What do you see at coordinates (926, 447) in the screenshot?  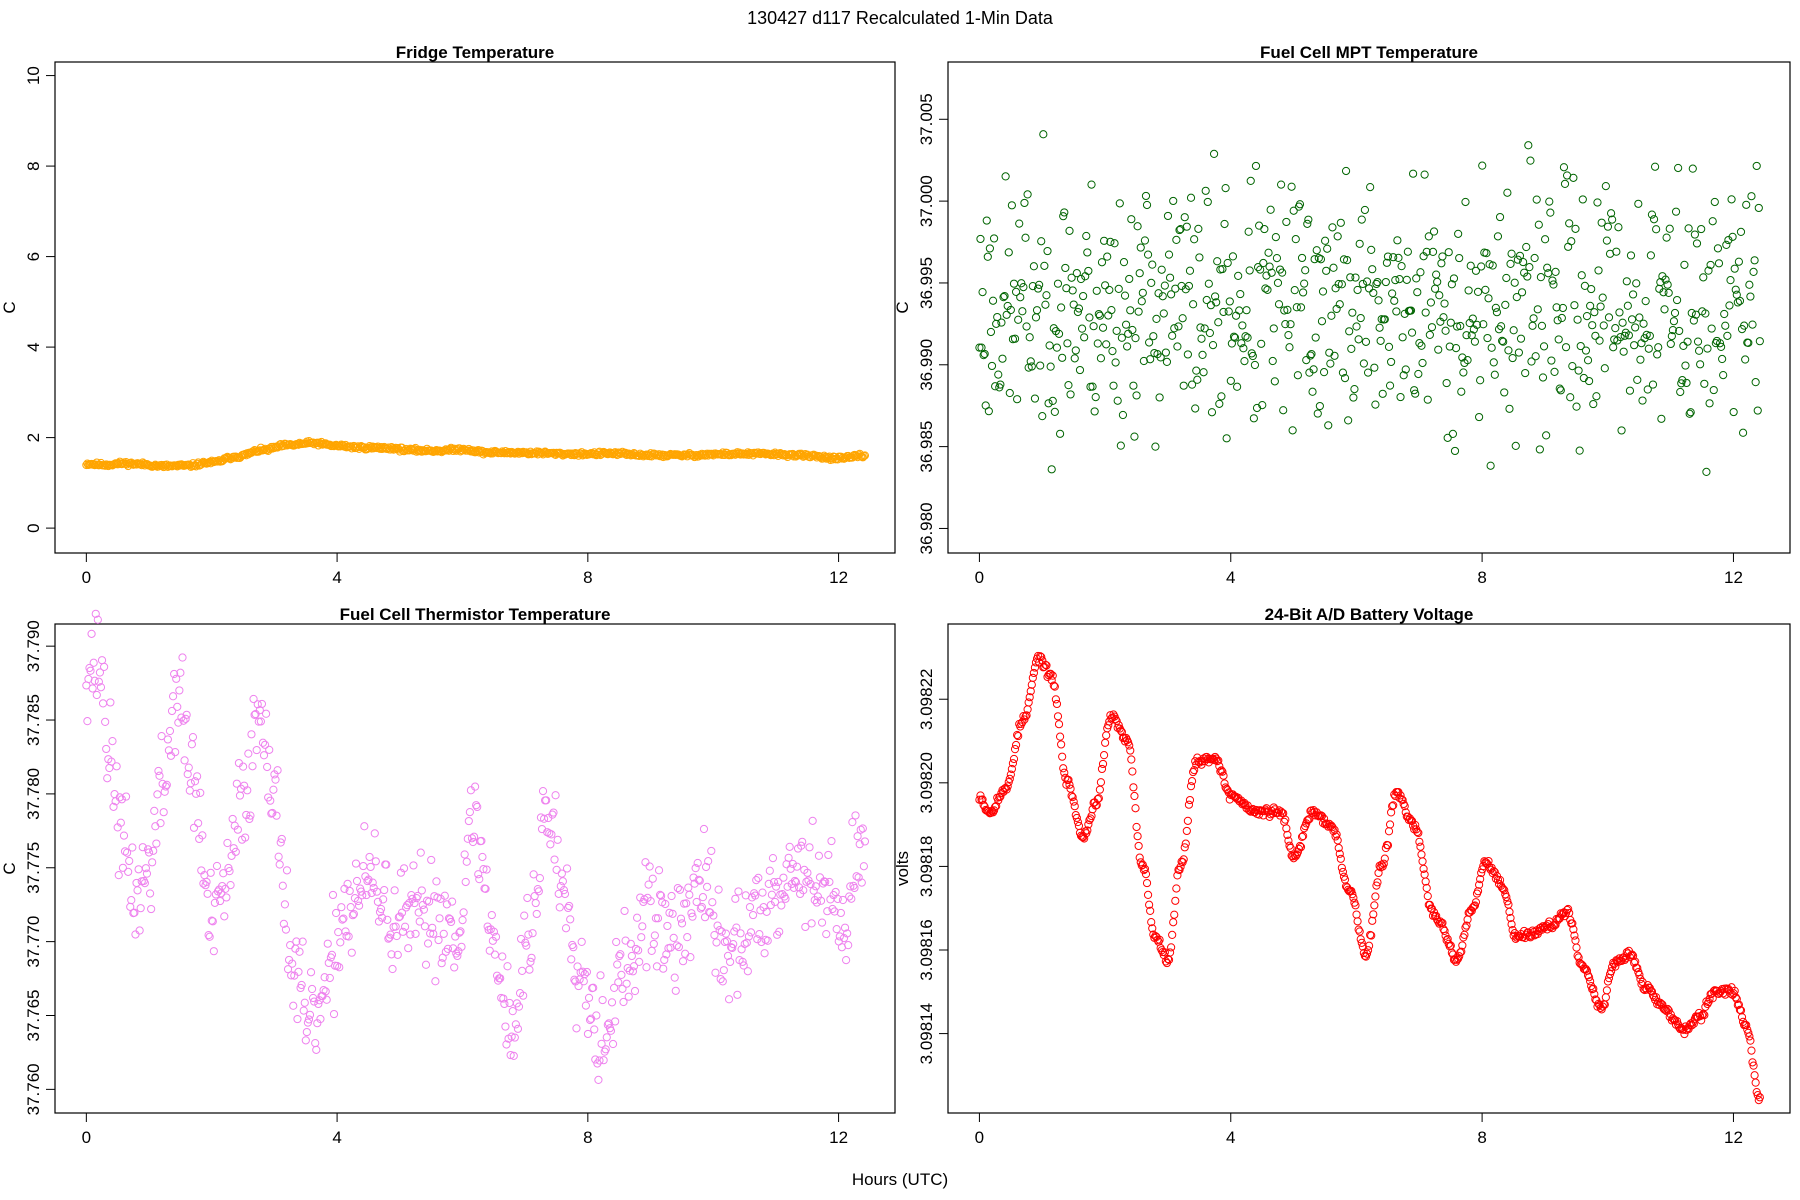 I see `y-tick-label: 36.985` at bounding box center [926, 447].